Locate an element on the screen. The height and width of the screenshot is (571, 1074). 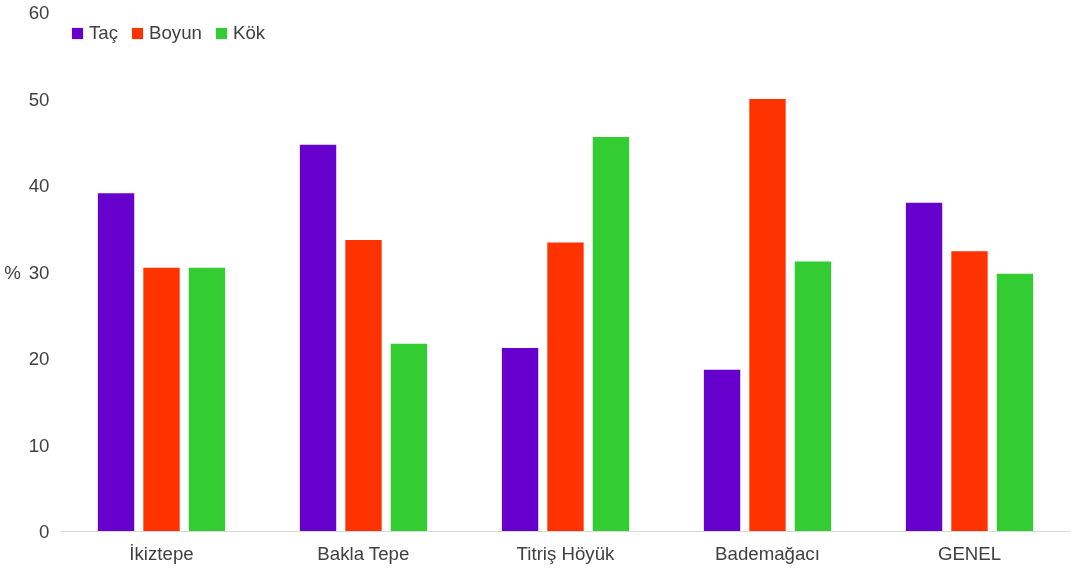
y-tick-label: 20 is located at coordinates (39, 358).